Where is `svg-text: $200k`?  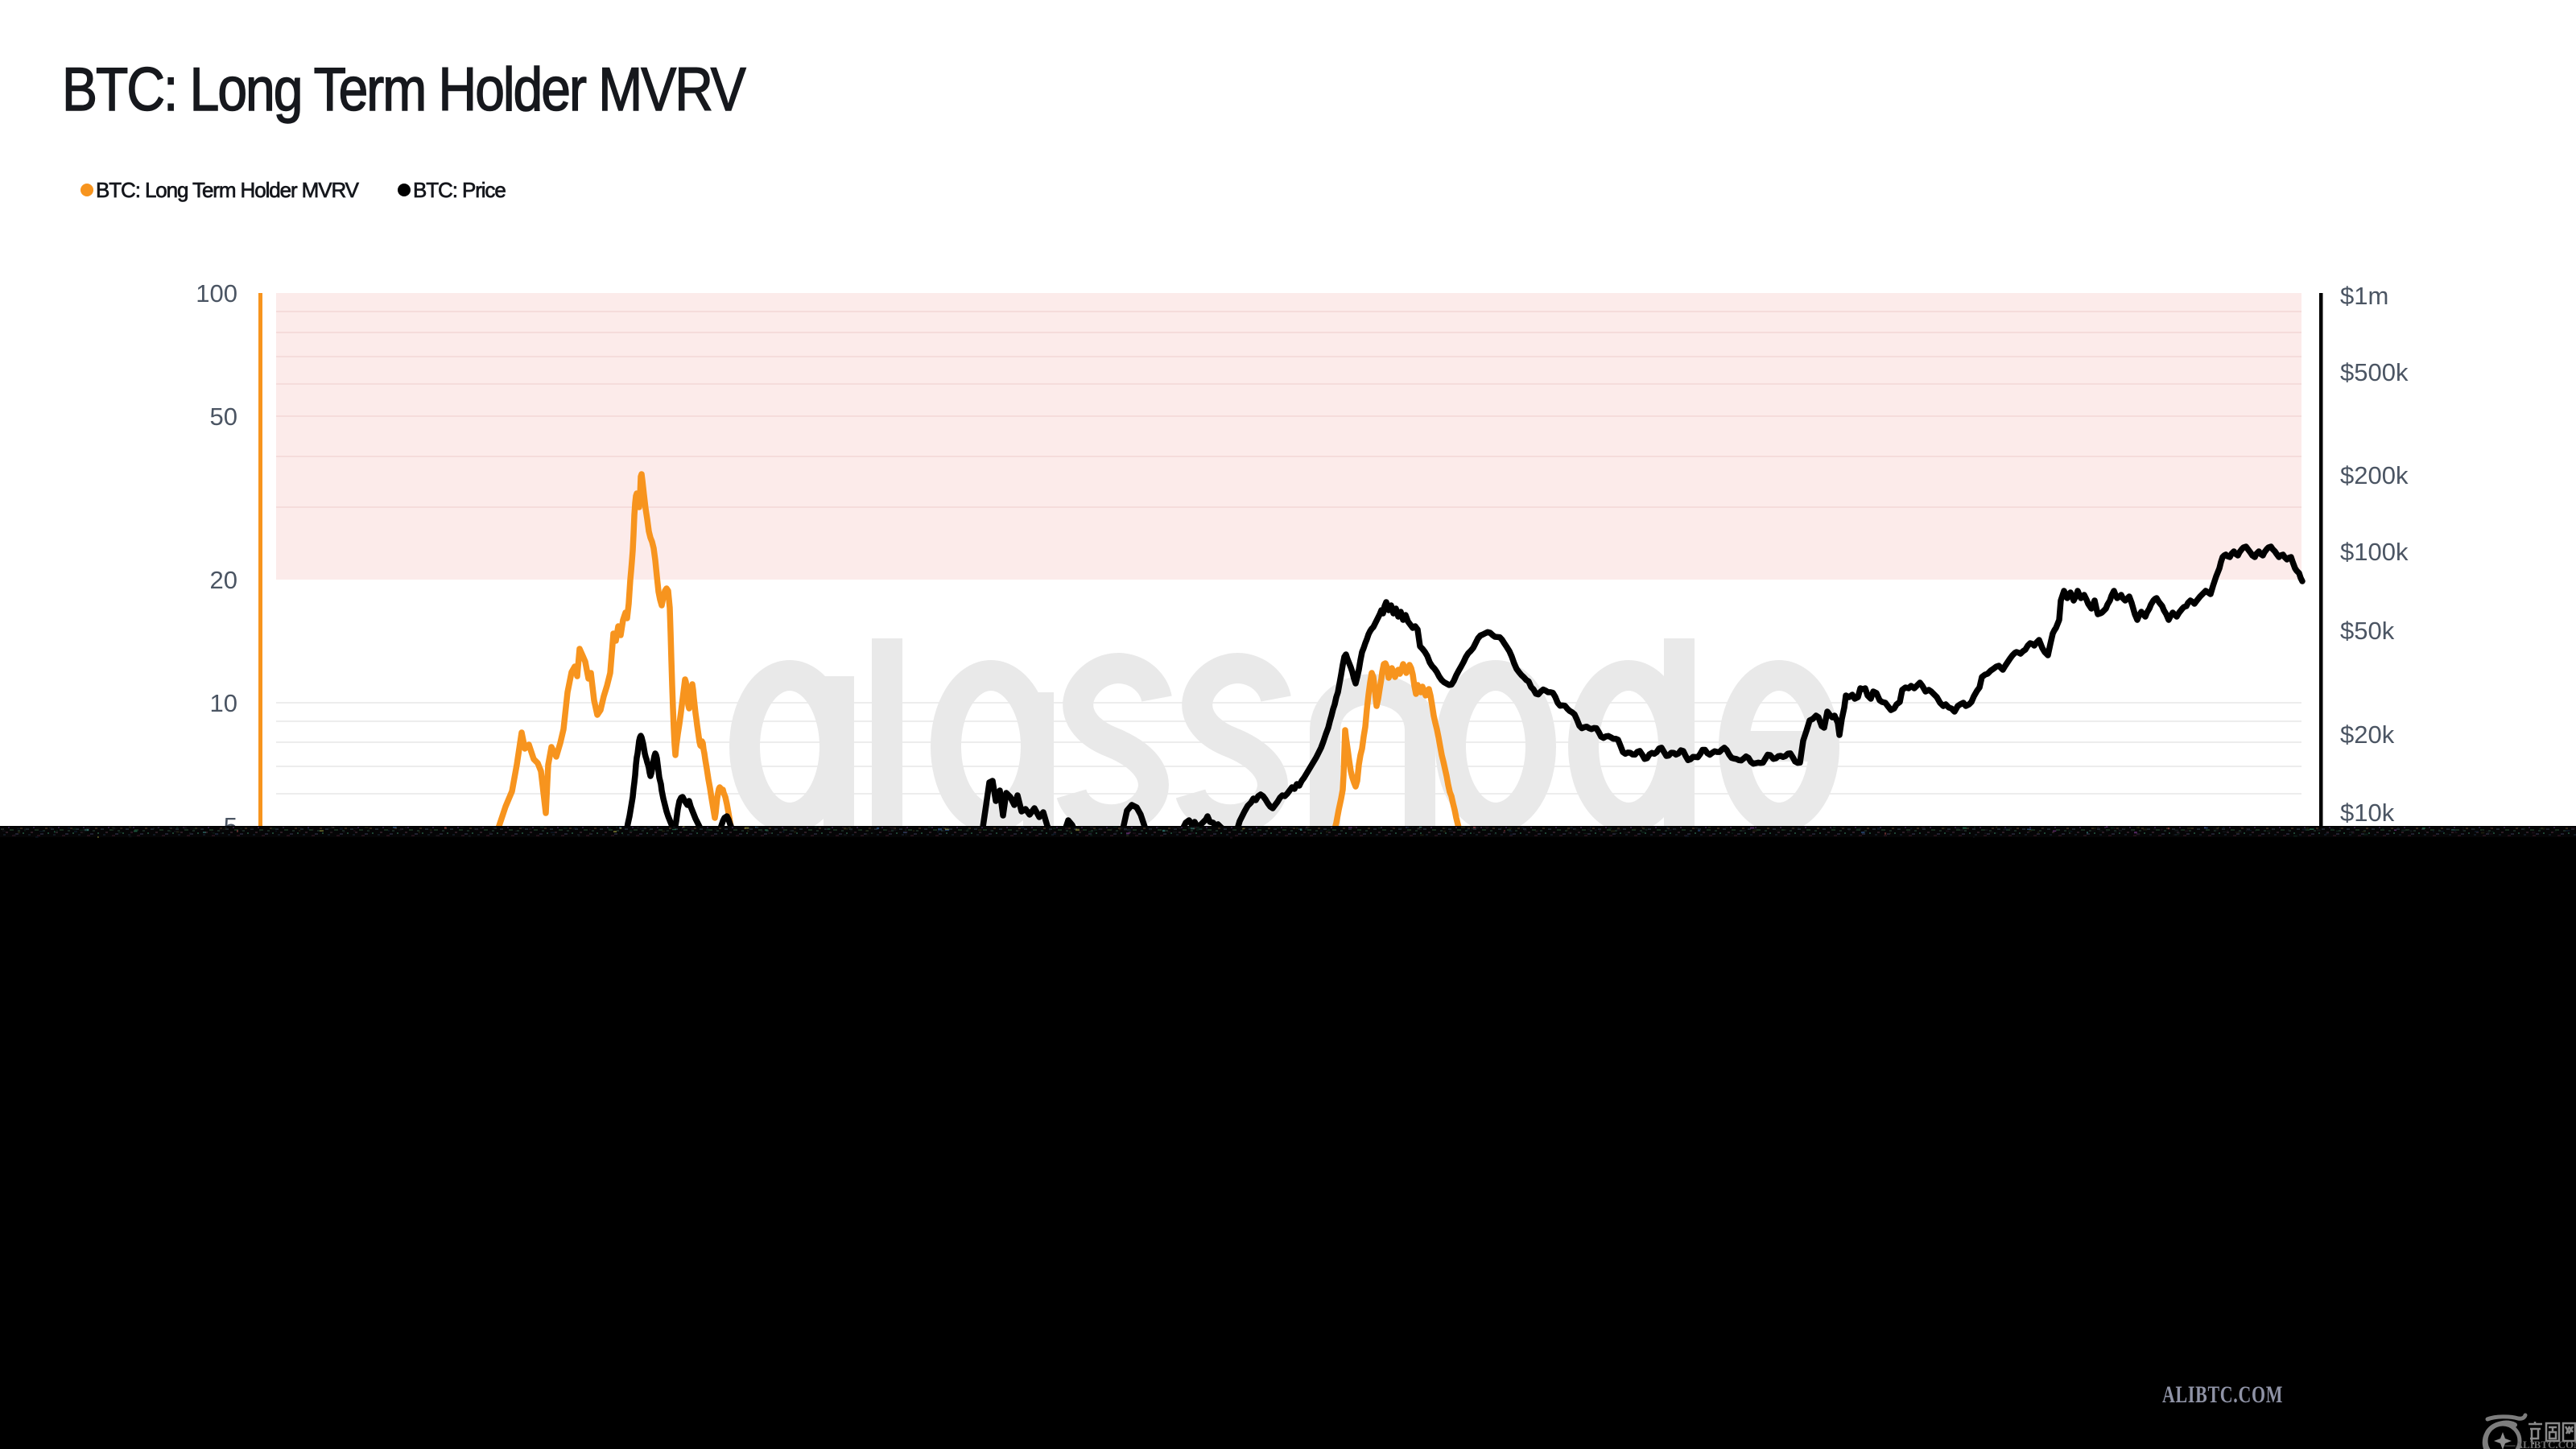
svg-text: $200k is located at coordinates (2374, 475).